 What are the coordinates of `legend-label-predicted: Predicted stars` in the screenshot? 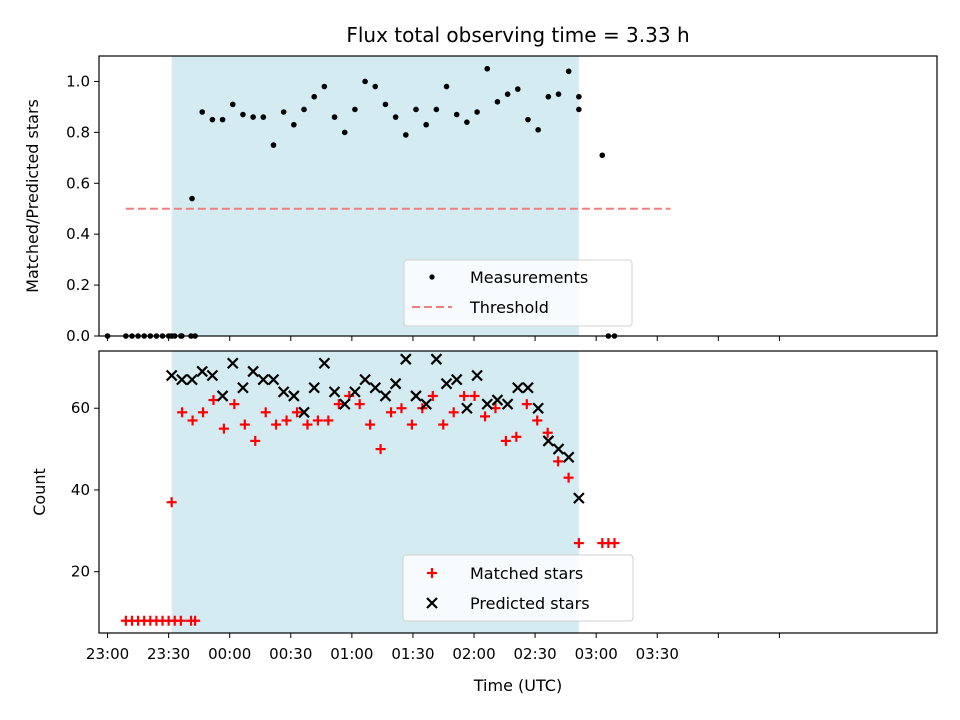 It's located at (530, 603).